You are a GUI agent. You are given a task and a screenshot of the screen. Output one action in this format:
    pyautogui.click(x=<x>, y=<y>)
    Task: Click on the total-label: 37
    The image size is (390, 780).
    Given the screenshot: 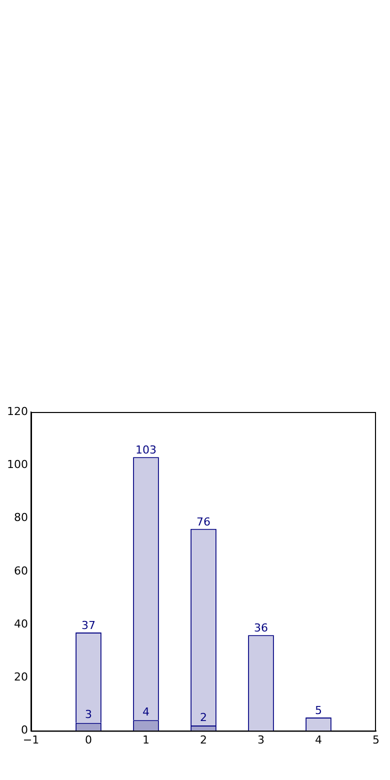 What is the action you would take?
    pyautogui.click(x=88, y=625)
    